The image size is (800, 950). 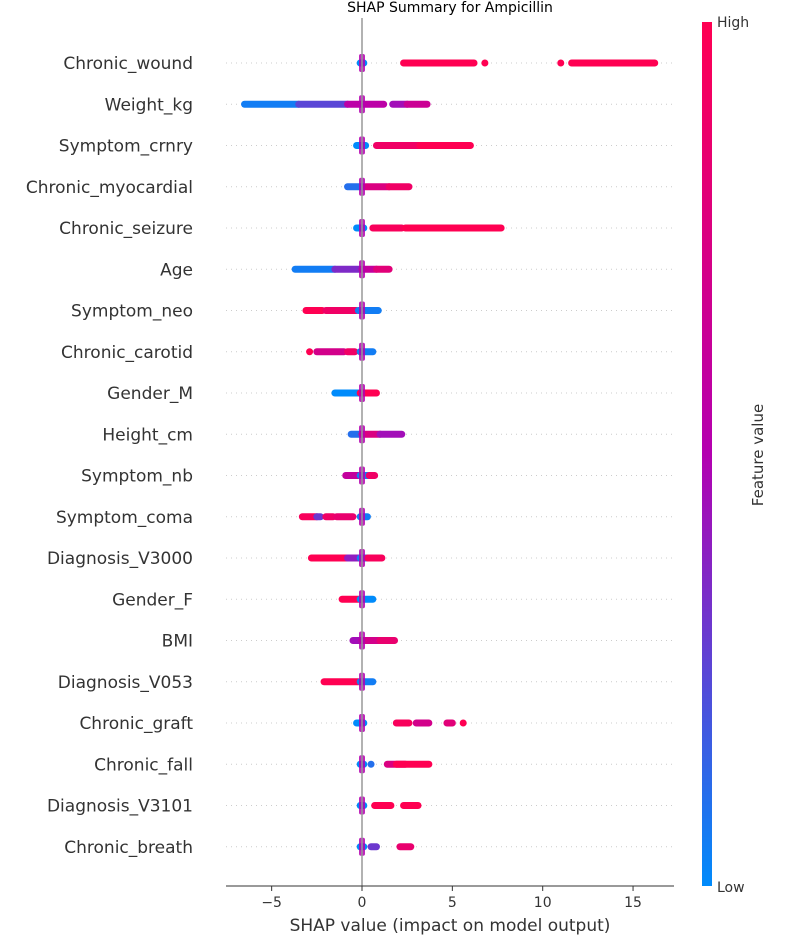 What do you see at coordinates (150, 394) in the screenshot?
I see `feature-label-gender-m: Gender_M` at bounding box center [150, 394].